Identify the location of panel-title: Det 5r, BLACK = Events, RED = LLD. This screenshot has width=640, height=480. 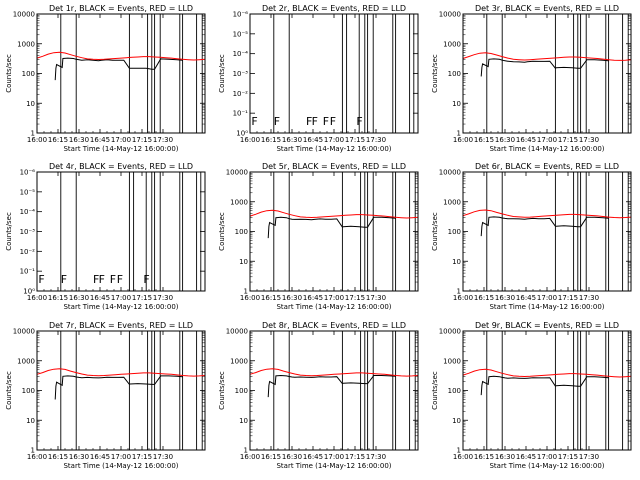
(334, 166).